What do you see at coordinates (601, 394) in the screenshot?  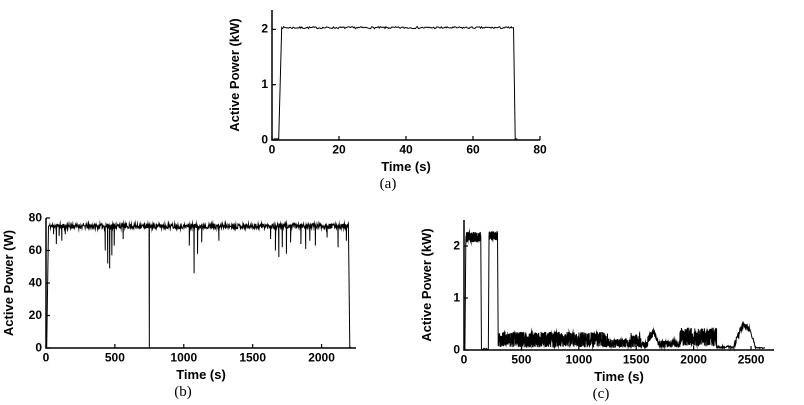 I see `chart-c-caption: (c)` at bounding box center [601, 394].